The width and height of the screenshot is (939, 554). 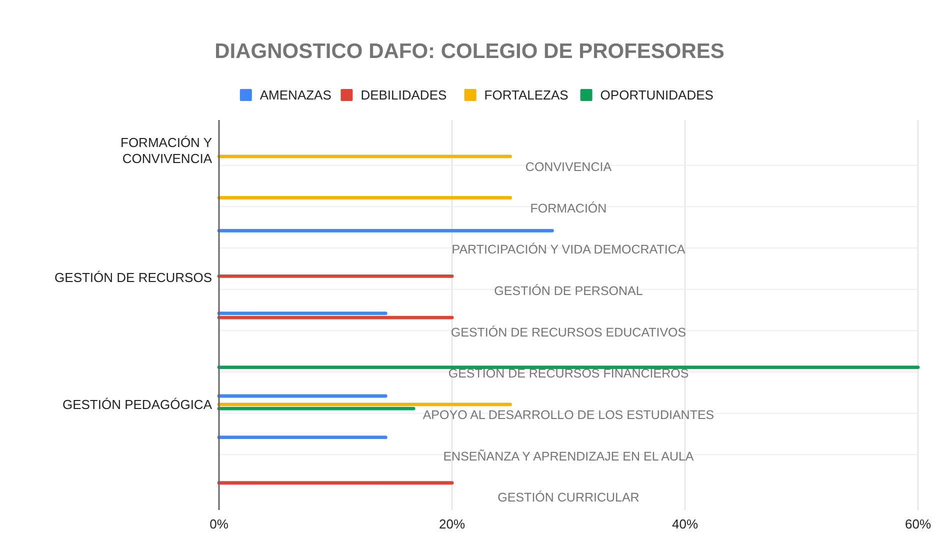 What do you see at coordinates (526, 95) in the screenshot?
I see `legend-label: FORTALEZAS` at bounding box center [526, 95].